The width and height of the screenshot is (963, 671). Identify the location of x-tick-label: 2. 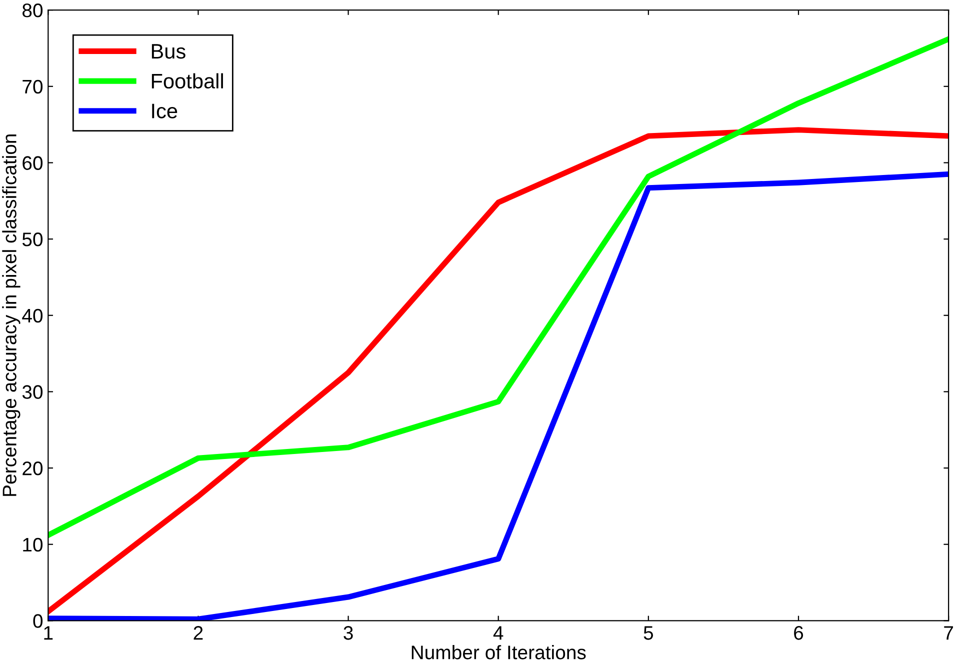
(198, 633).